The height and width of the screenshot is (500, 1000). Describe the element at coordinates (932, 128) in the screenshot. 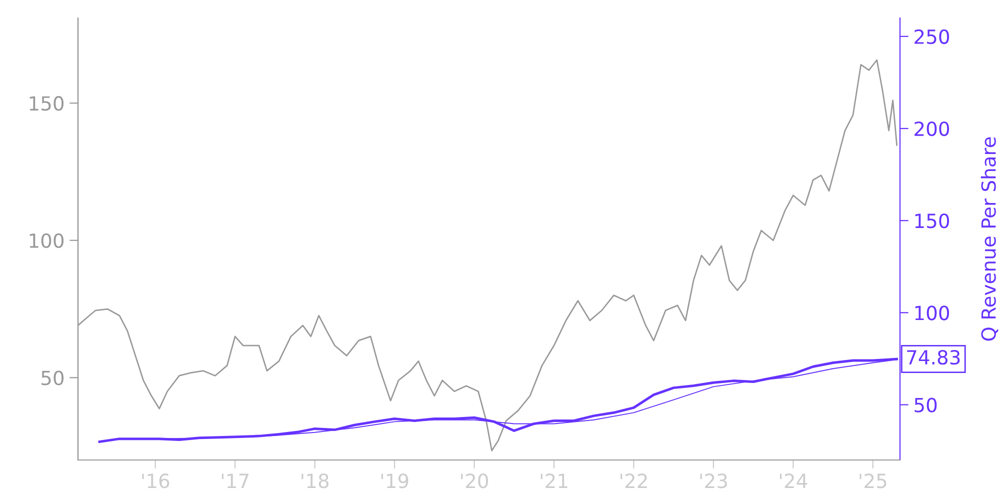

I see `y2-tick-label: 200` at that location.